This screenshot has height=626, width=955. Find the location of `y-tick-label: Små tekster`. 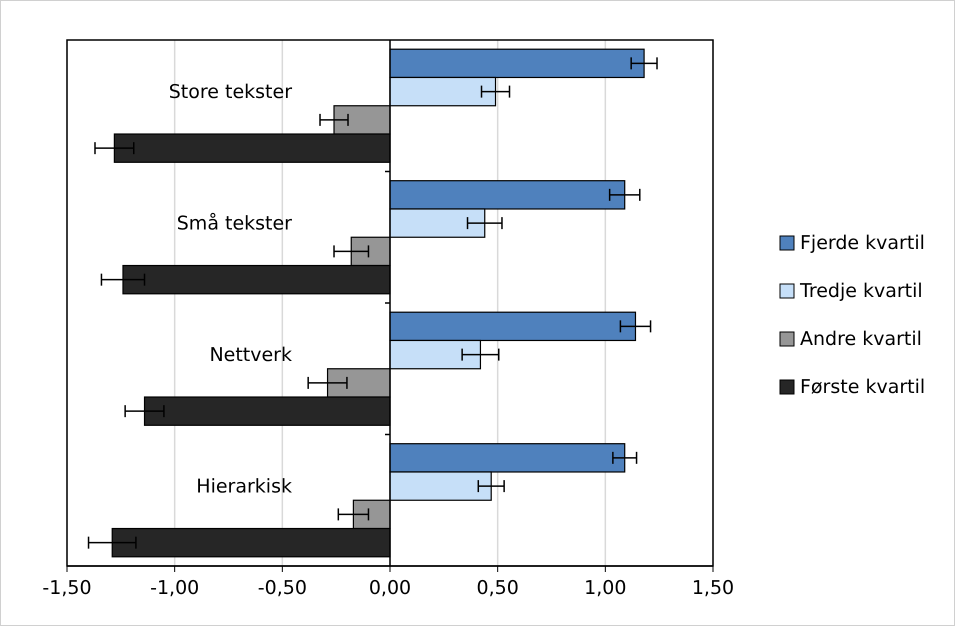

y-tick-label: Små tekster is located at coordinates (234, 223).